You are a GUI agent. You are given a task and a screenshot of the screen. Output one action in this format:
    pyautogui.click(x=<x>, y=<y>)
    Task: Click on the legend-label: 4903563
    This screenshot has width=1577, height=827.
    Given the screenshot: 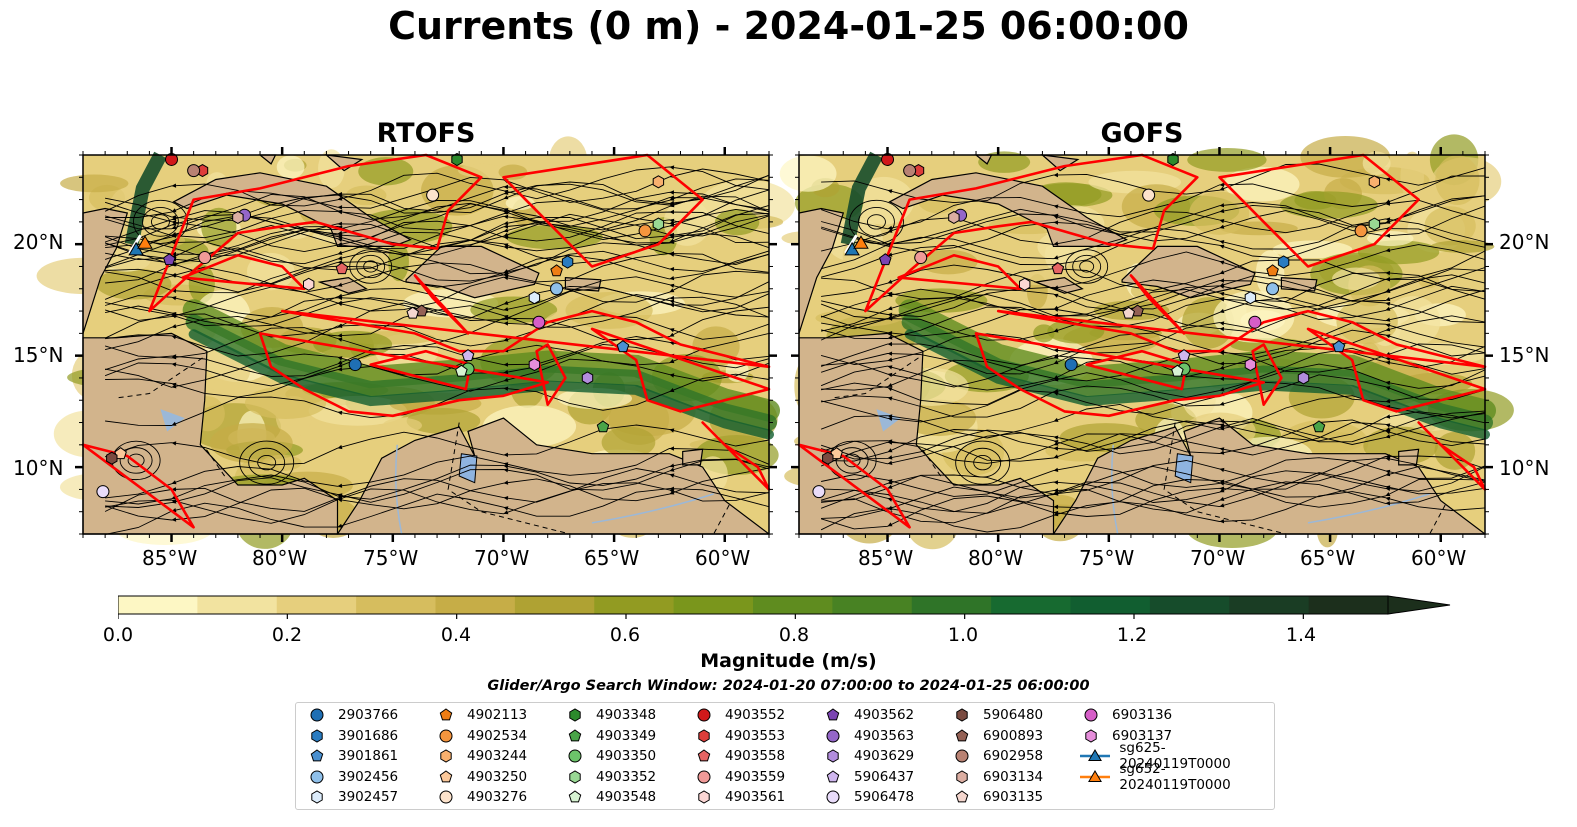 What is the action you would take?
    pyautogui.click(x=884, y=735)
    